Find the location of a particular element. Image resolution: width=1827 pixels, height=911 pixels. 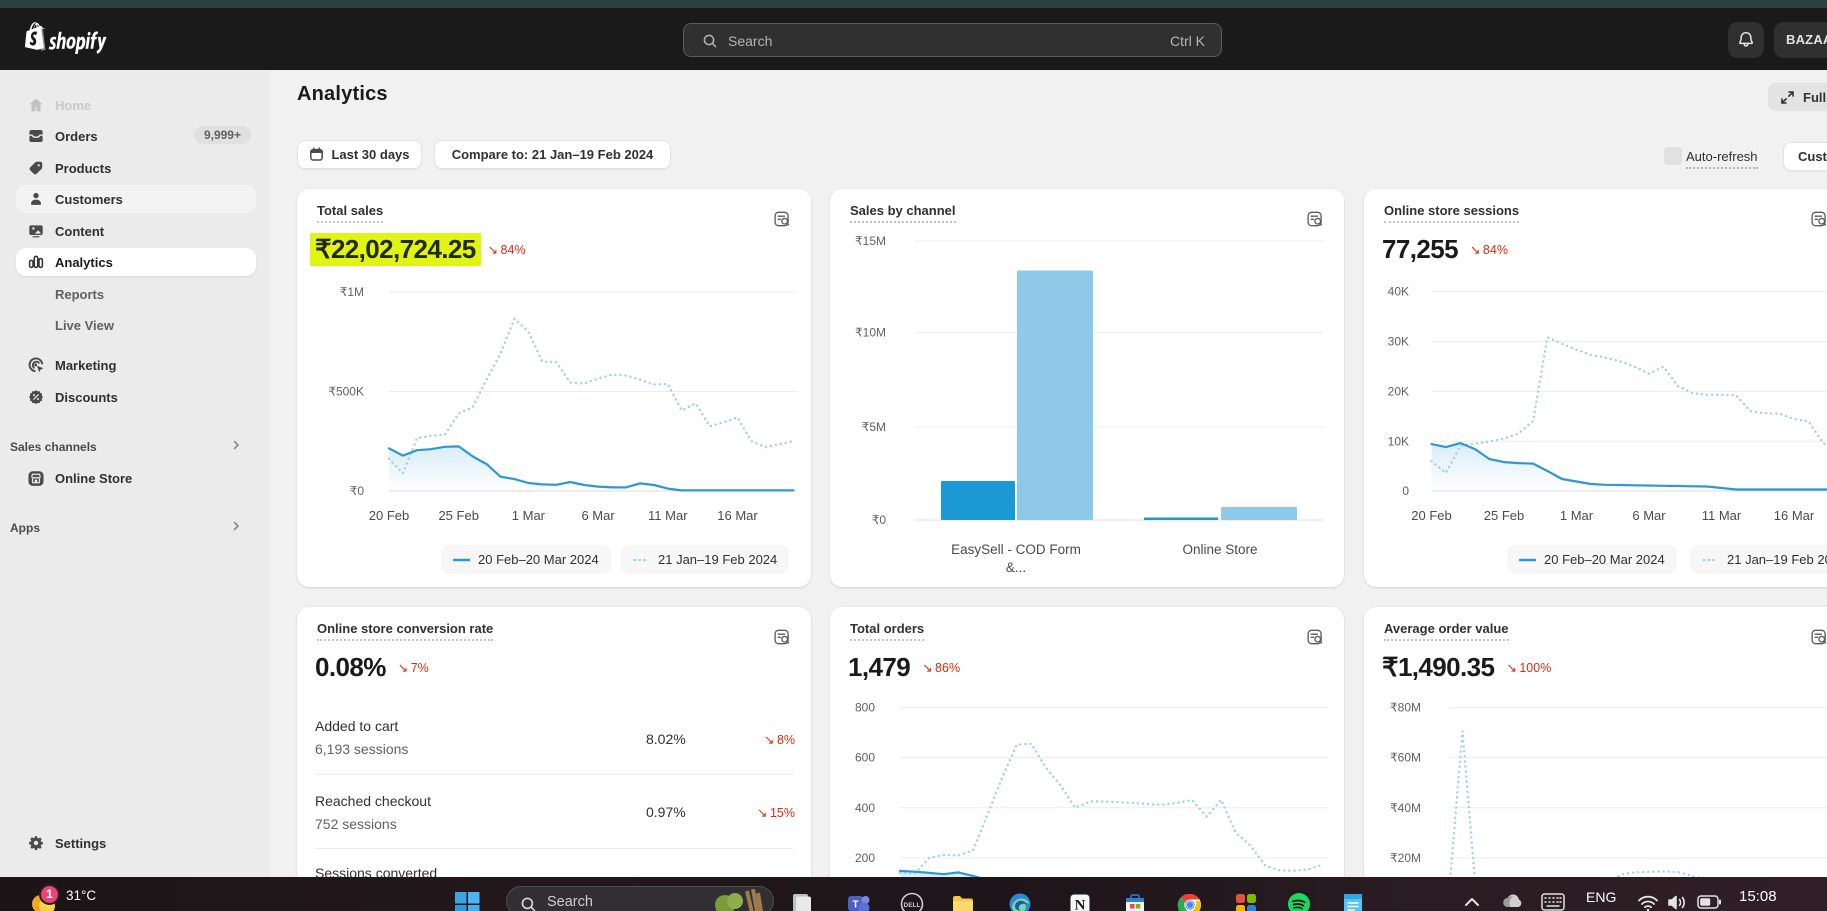

svg-text: ₹1M is located at coordinates (352, 292).